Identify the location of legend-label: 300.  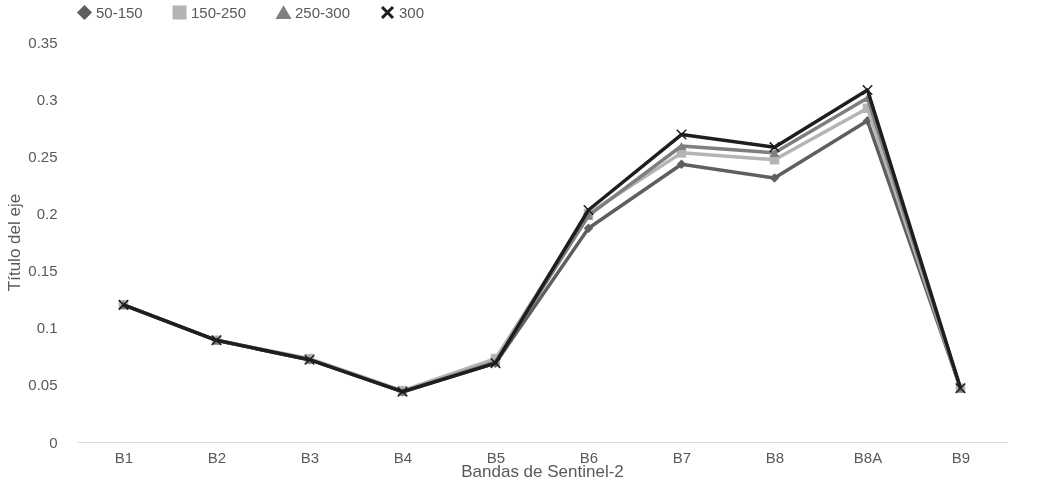
(412, 12).